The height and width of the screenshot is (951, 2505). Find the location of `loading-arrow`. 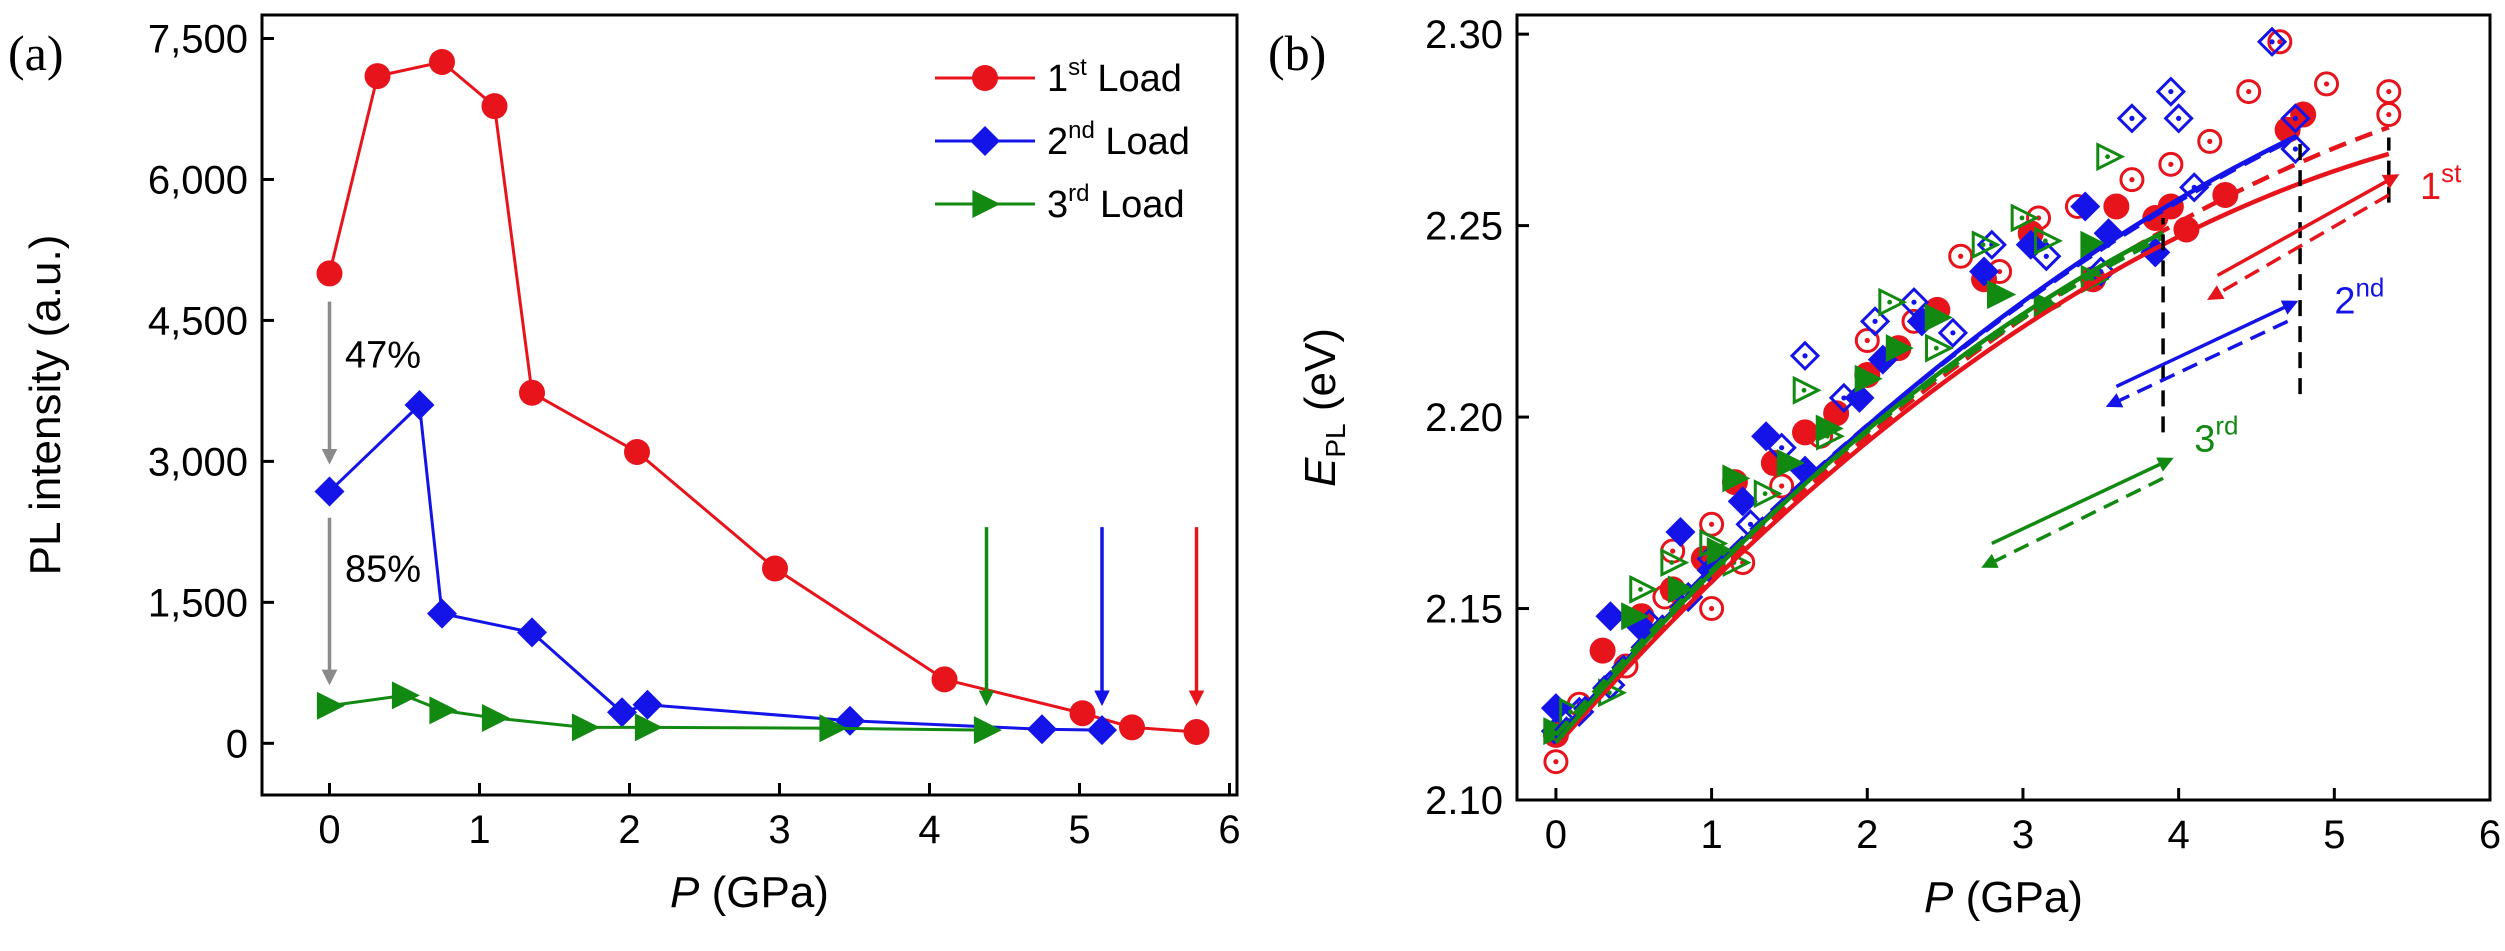

loading-arrow is located at coordinates (2308, 225).